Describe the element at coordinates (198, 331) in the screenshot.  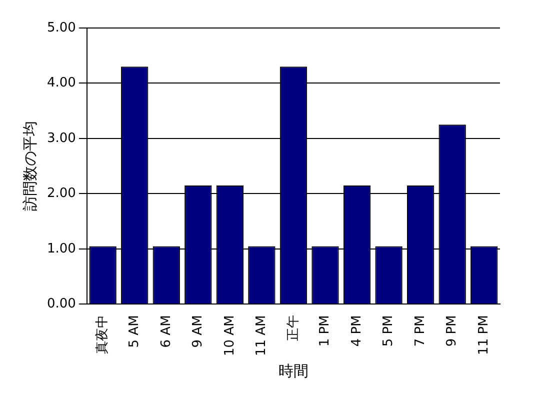
I see `x-tick-label: 9 AM` at that location.